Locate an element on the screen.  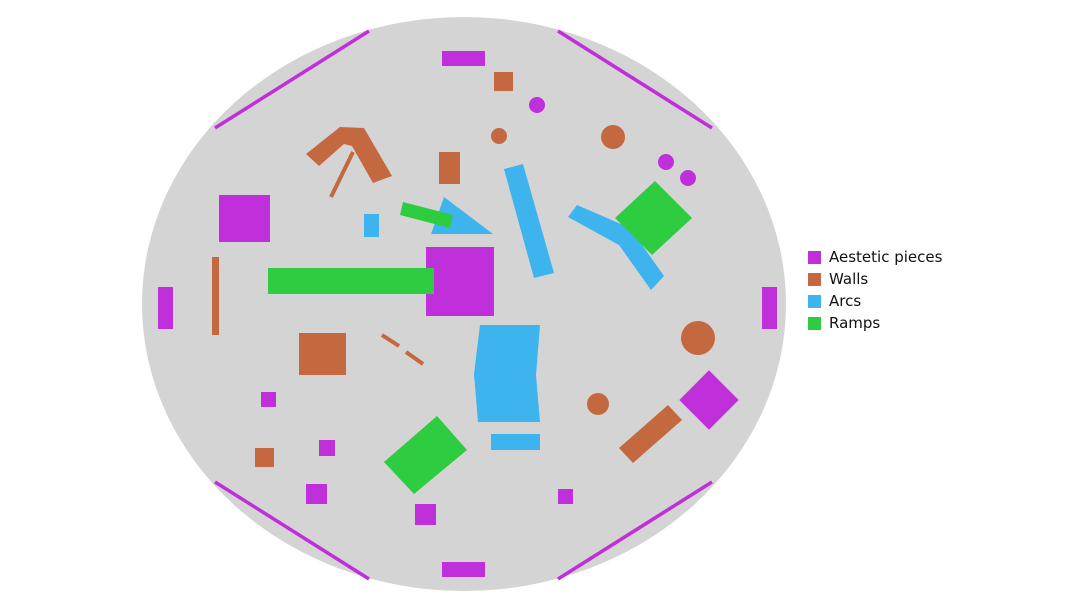
aesthetic-left-bar is located at coordinates (165, 308).